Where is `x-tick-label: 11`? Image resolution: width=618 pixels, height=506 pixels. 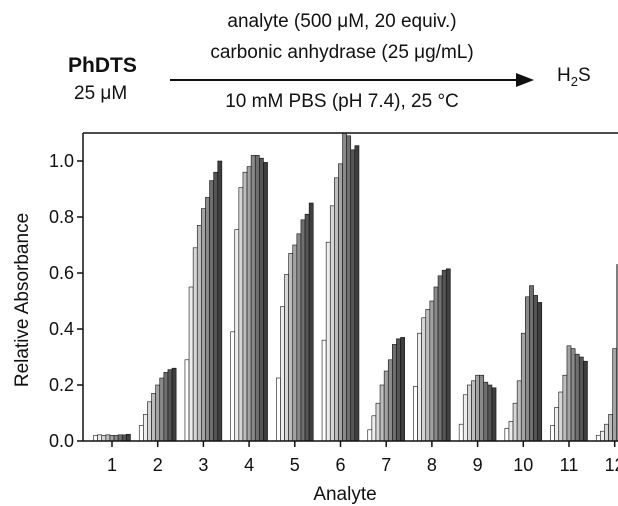
x-tick-label: 11 is located at coordinates (569, 465).